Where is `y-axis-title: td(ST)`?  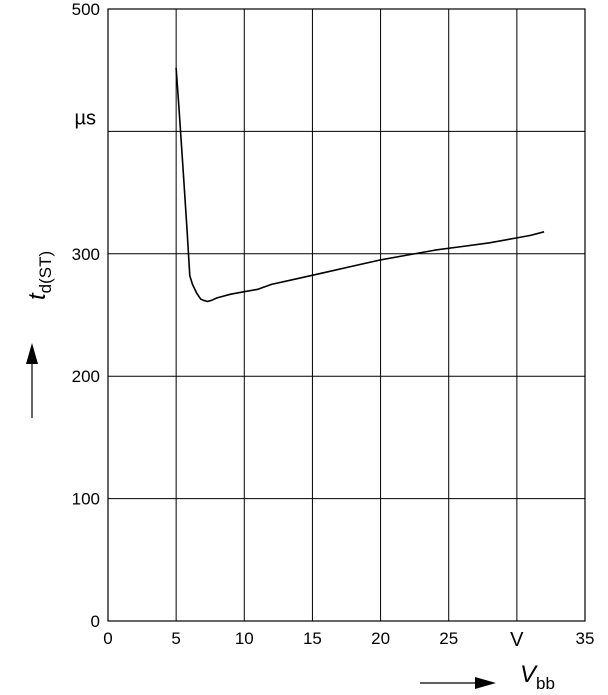 y-axis-title: td(ST) is located at coordinates (39, 275).